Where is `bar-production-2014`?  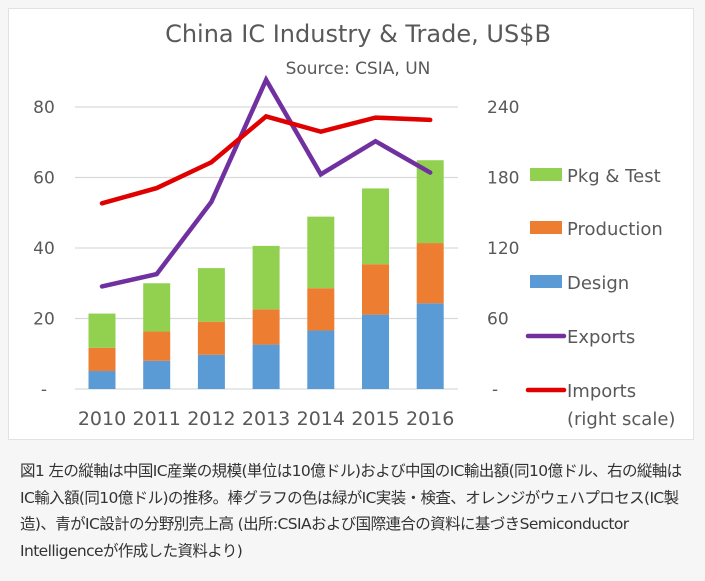
bar-production-2014 is located at coordinates (321, 309).